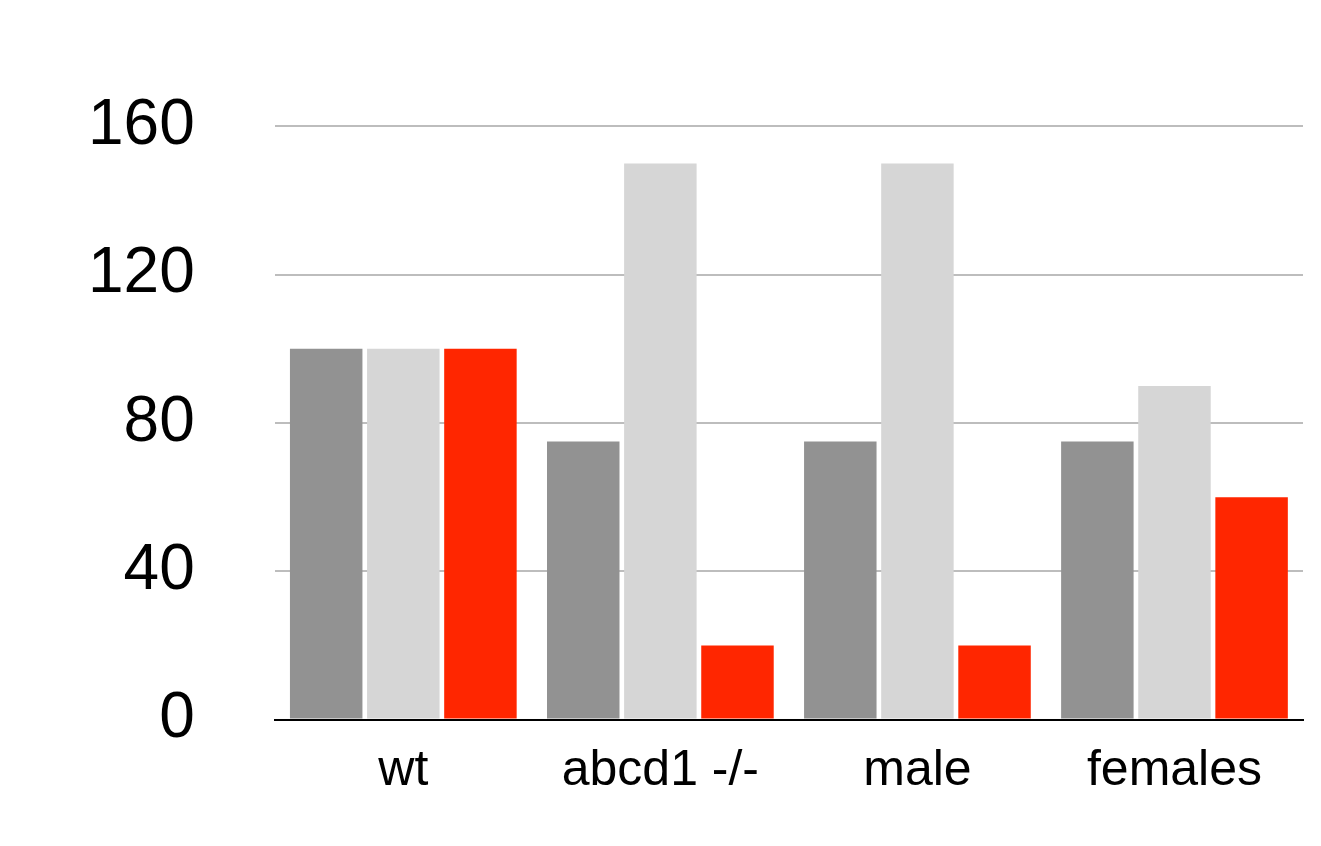 Image resolution: width=1321 pixels, height=846 pixels. Describe the element at coordinates (403, 768) in the screenshot. I see `x-tick-label: wt` at that location.